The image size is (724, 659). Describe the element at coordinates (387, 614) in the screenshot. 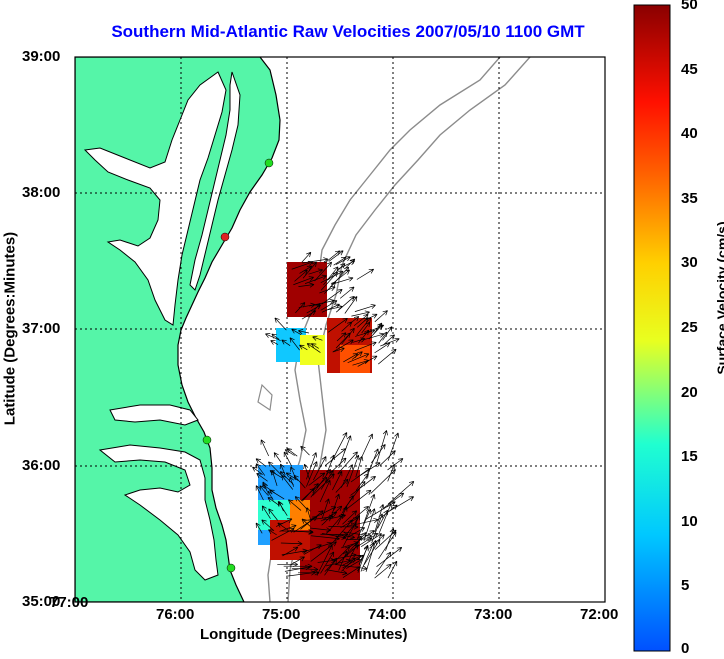

I see `x-tick: 74:00` at that location.